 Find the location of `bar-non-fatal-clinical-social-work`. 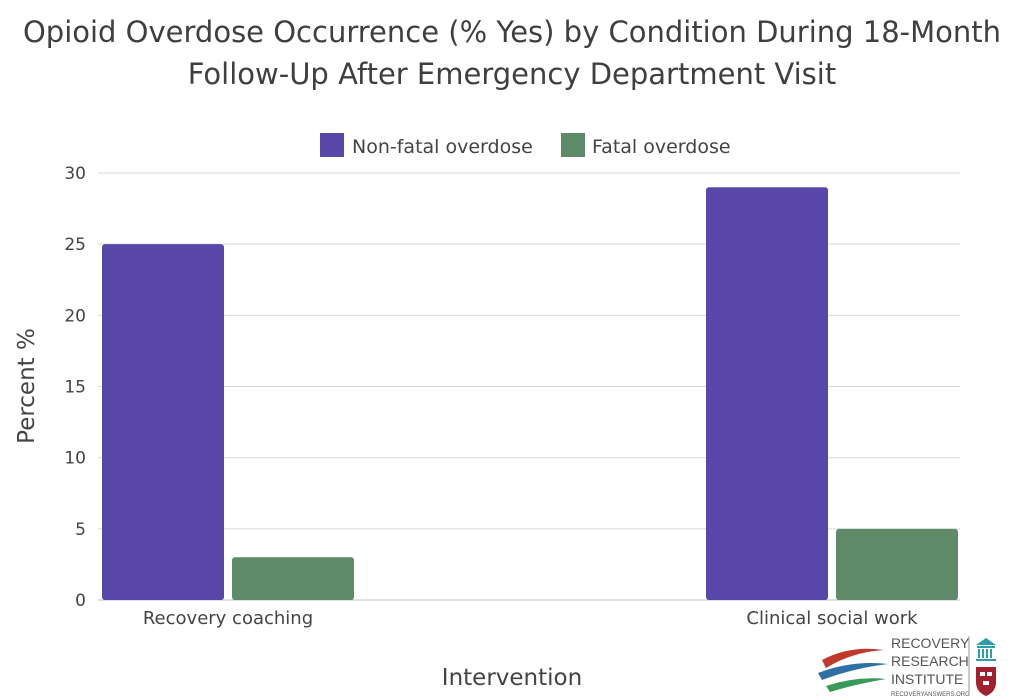

bar-non-fatal-clinical-social-work is located at coordinates (767, 393).